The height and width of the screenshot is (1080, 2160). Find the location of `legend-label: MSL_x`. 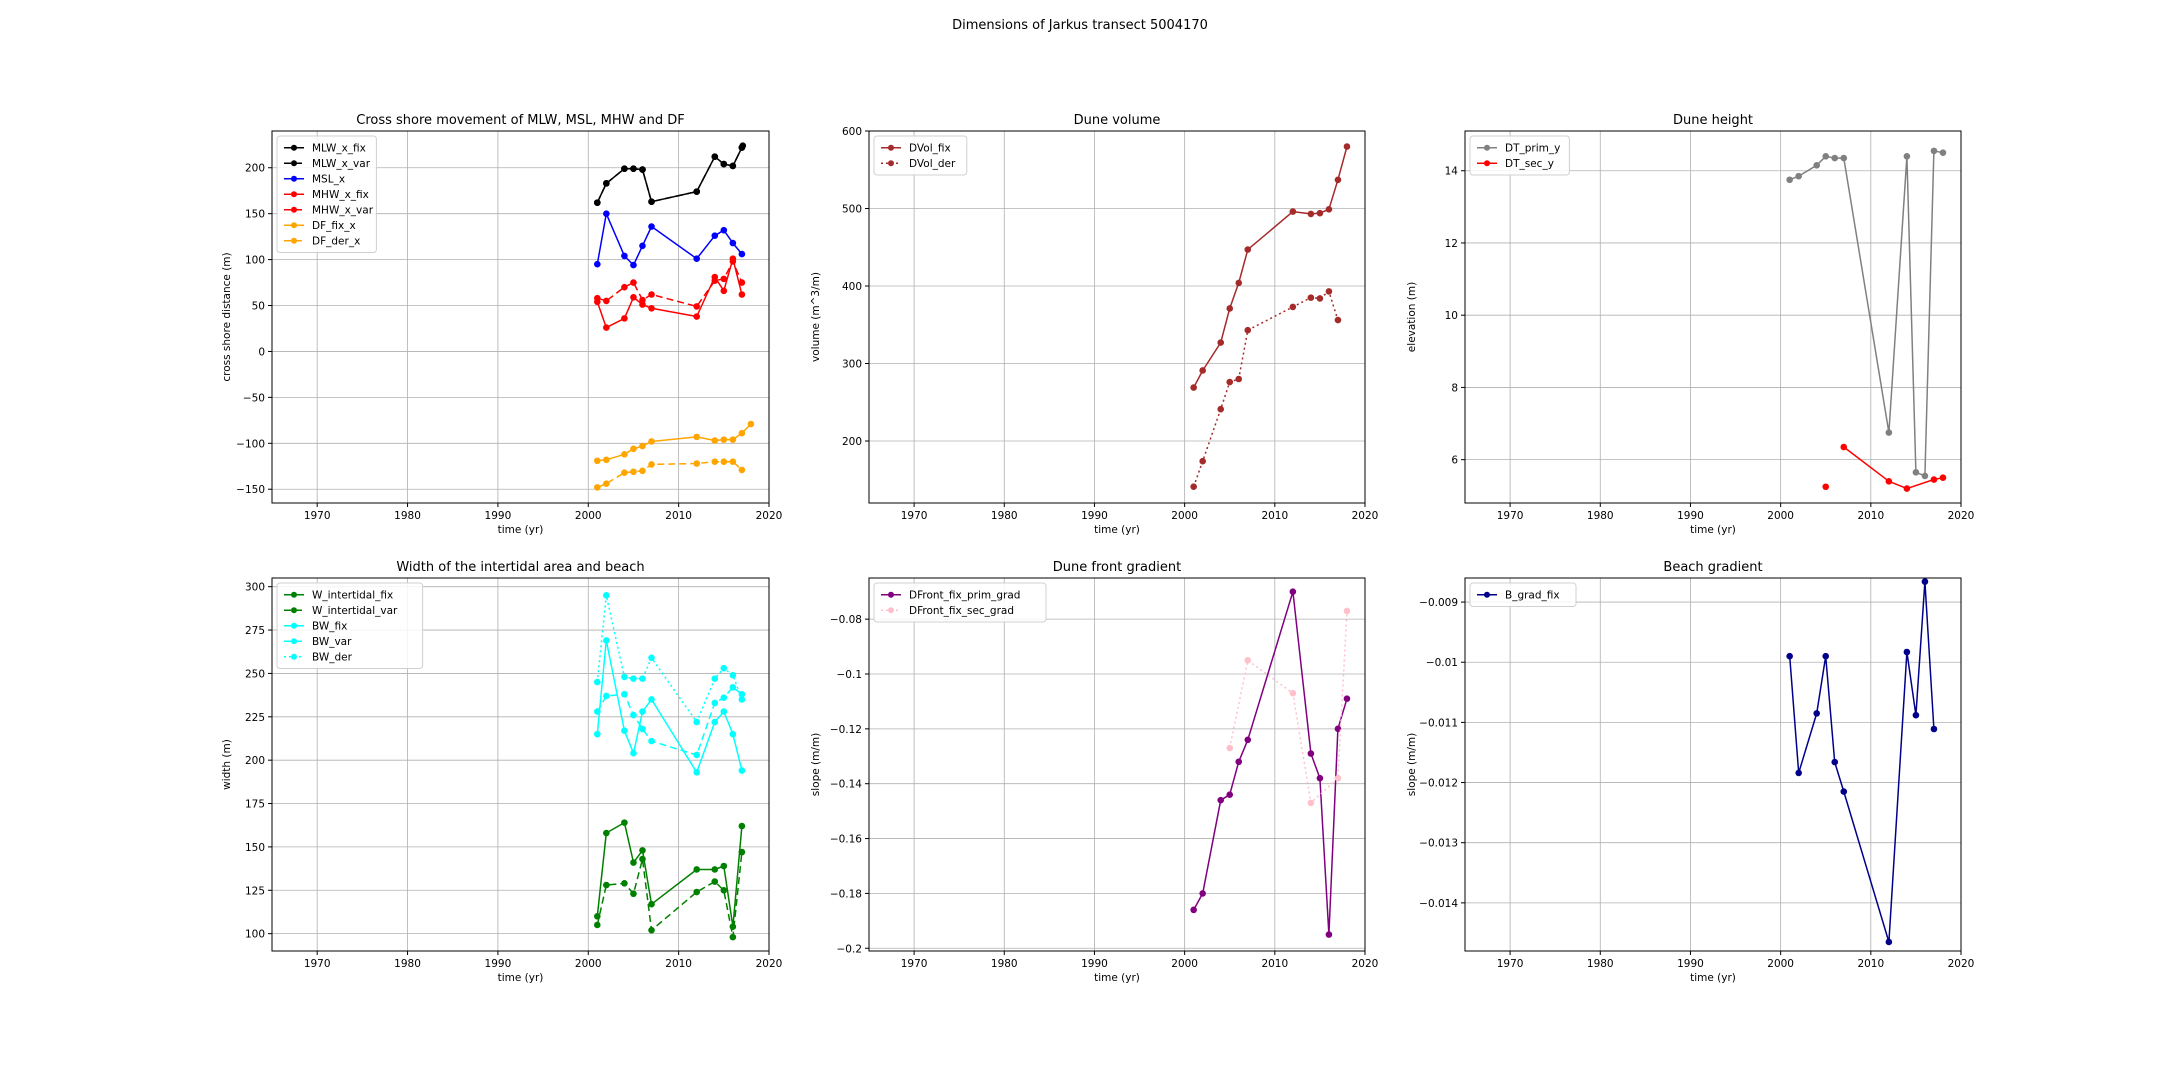

legend-label: MSL_x is located at coordinates (328, 180).